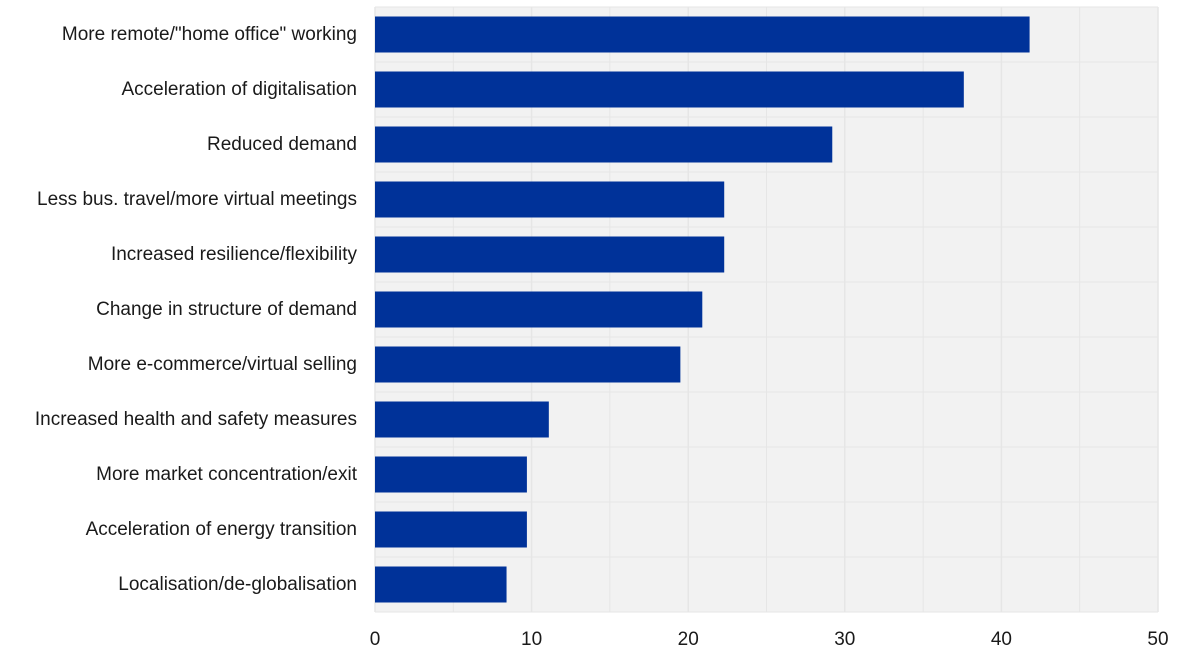 This screenshot has height=658, width=1187. I want to click on category-label: More e-commerce/virtual selling, so click(222, 364).